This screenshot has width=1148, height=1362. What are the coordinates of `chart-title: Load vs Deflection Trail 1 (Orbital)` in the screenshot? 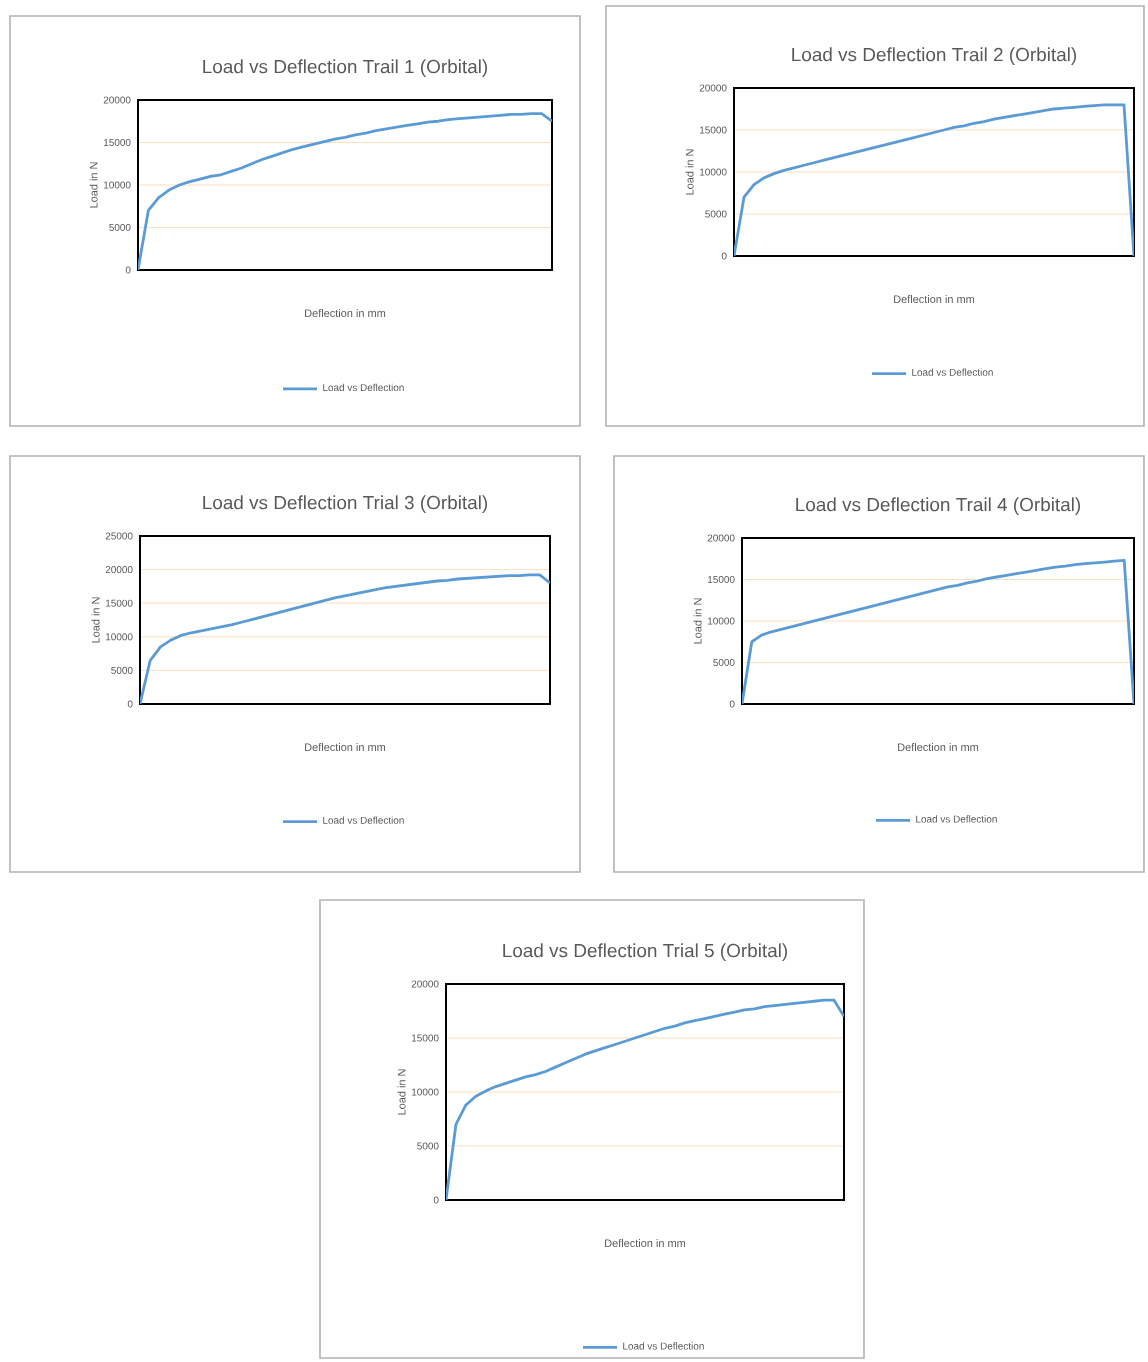 It's located at (345, 68).